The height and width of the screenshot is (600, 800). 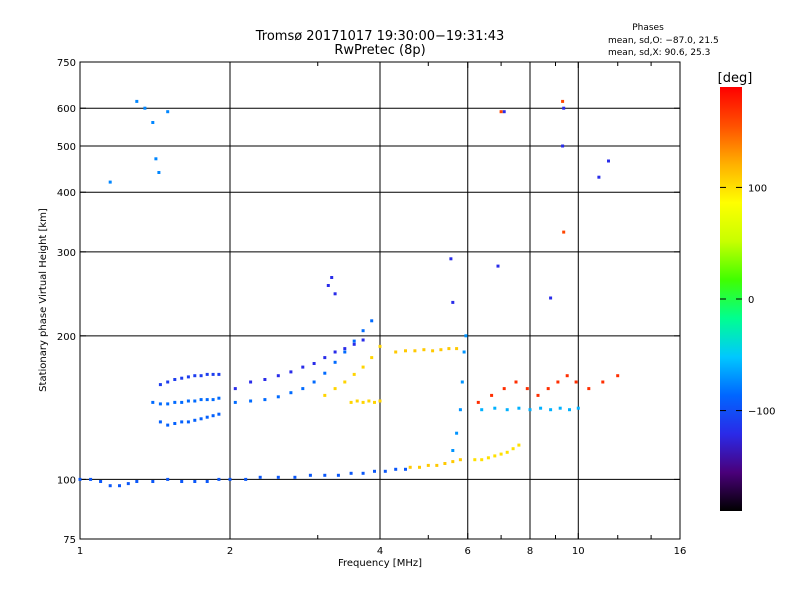 I want to click on x-tick-label: 8, so click(x=530, y=551).